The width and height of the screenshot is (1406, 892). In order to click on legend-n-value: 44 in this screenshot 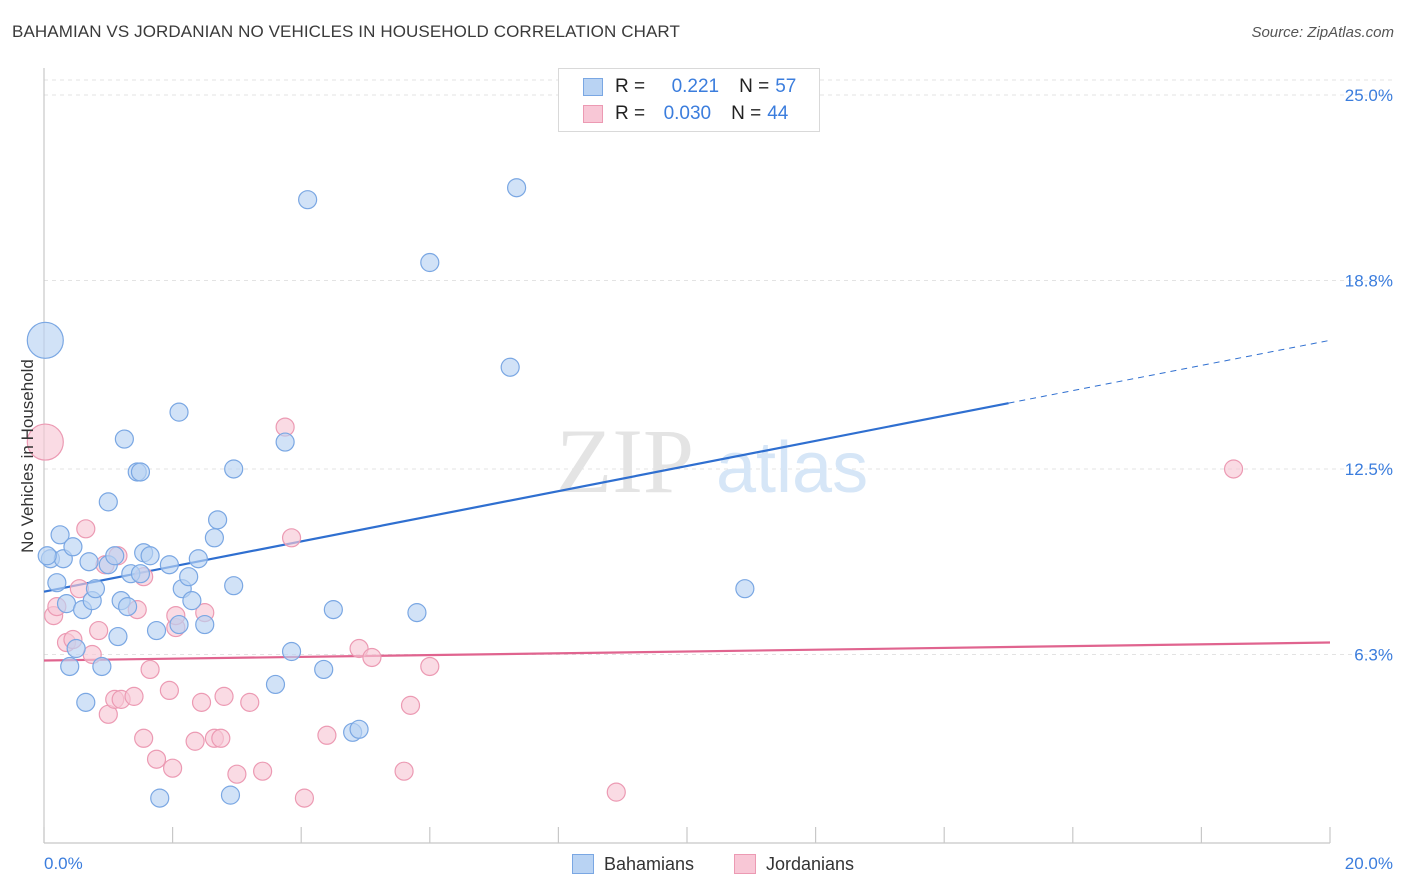, I will do `click(778, 113)`.